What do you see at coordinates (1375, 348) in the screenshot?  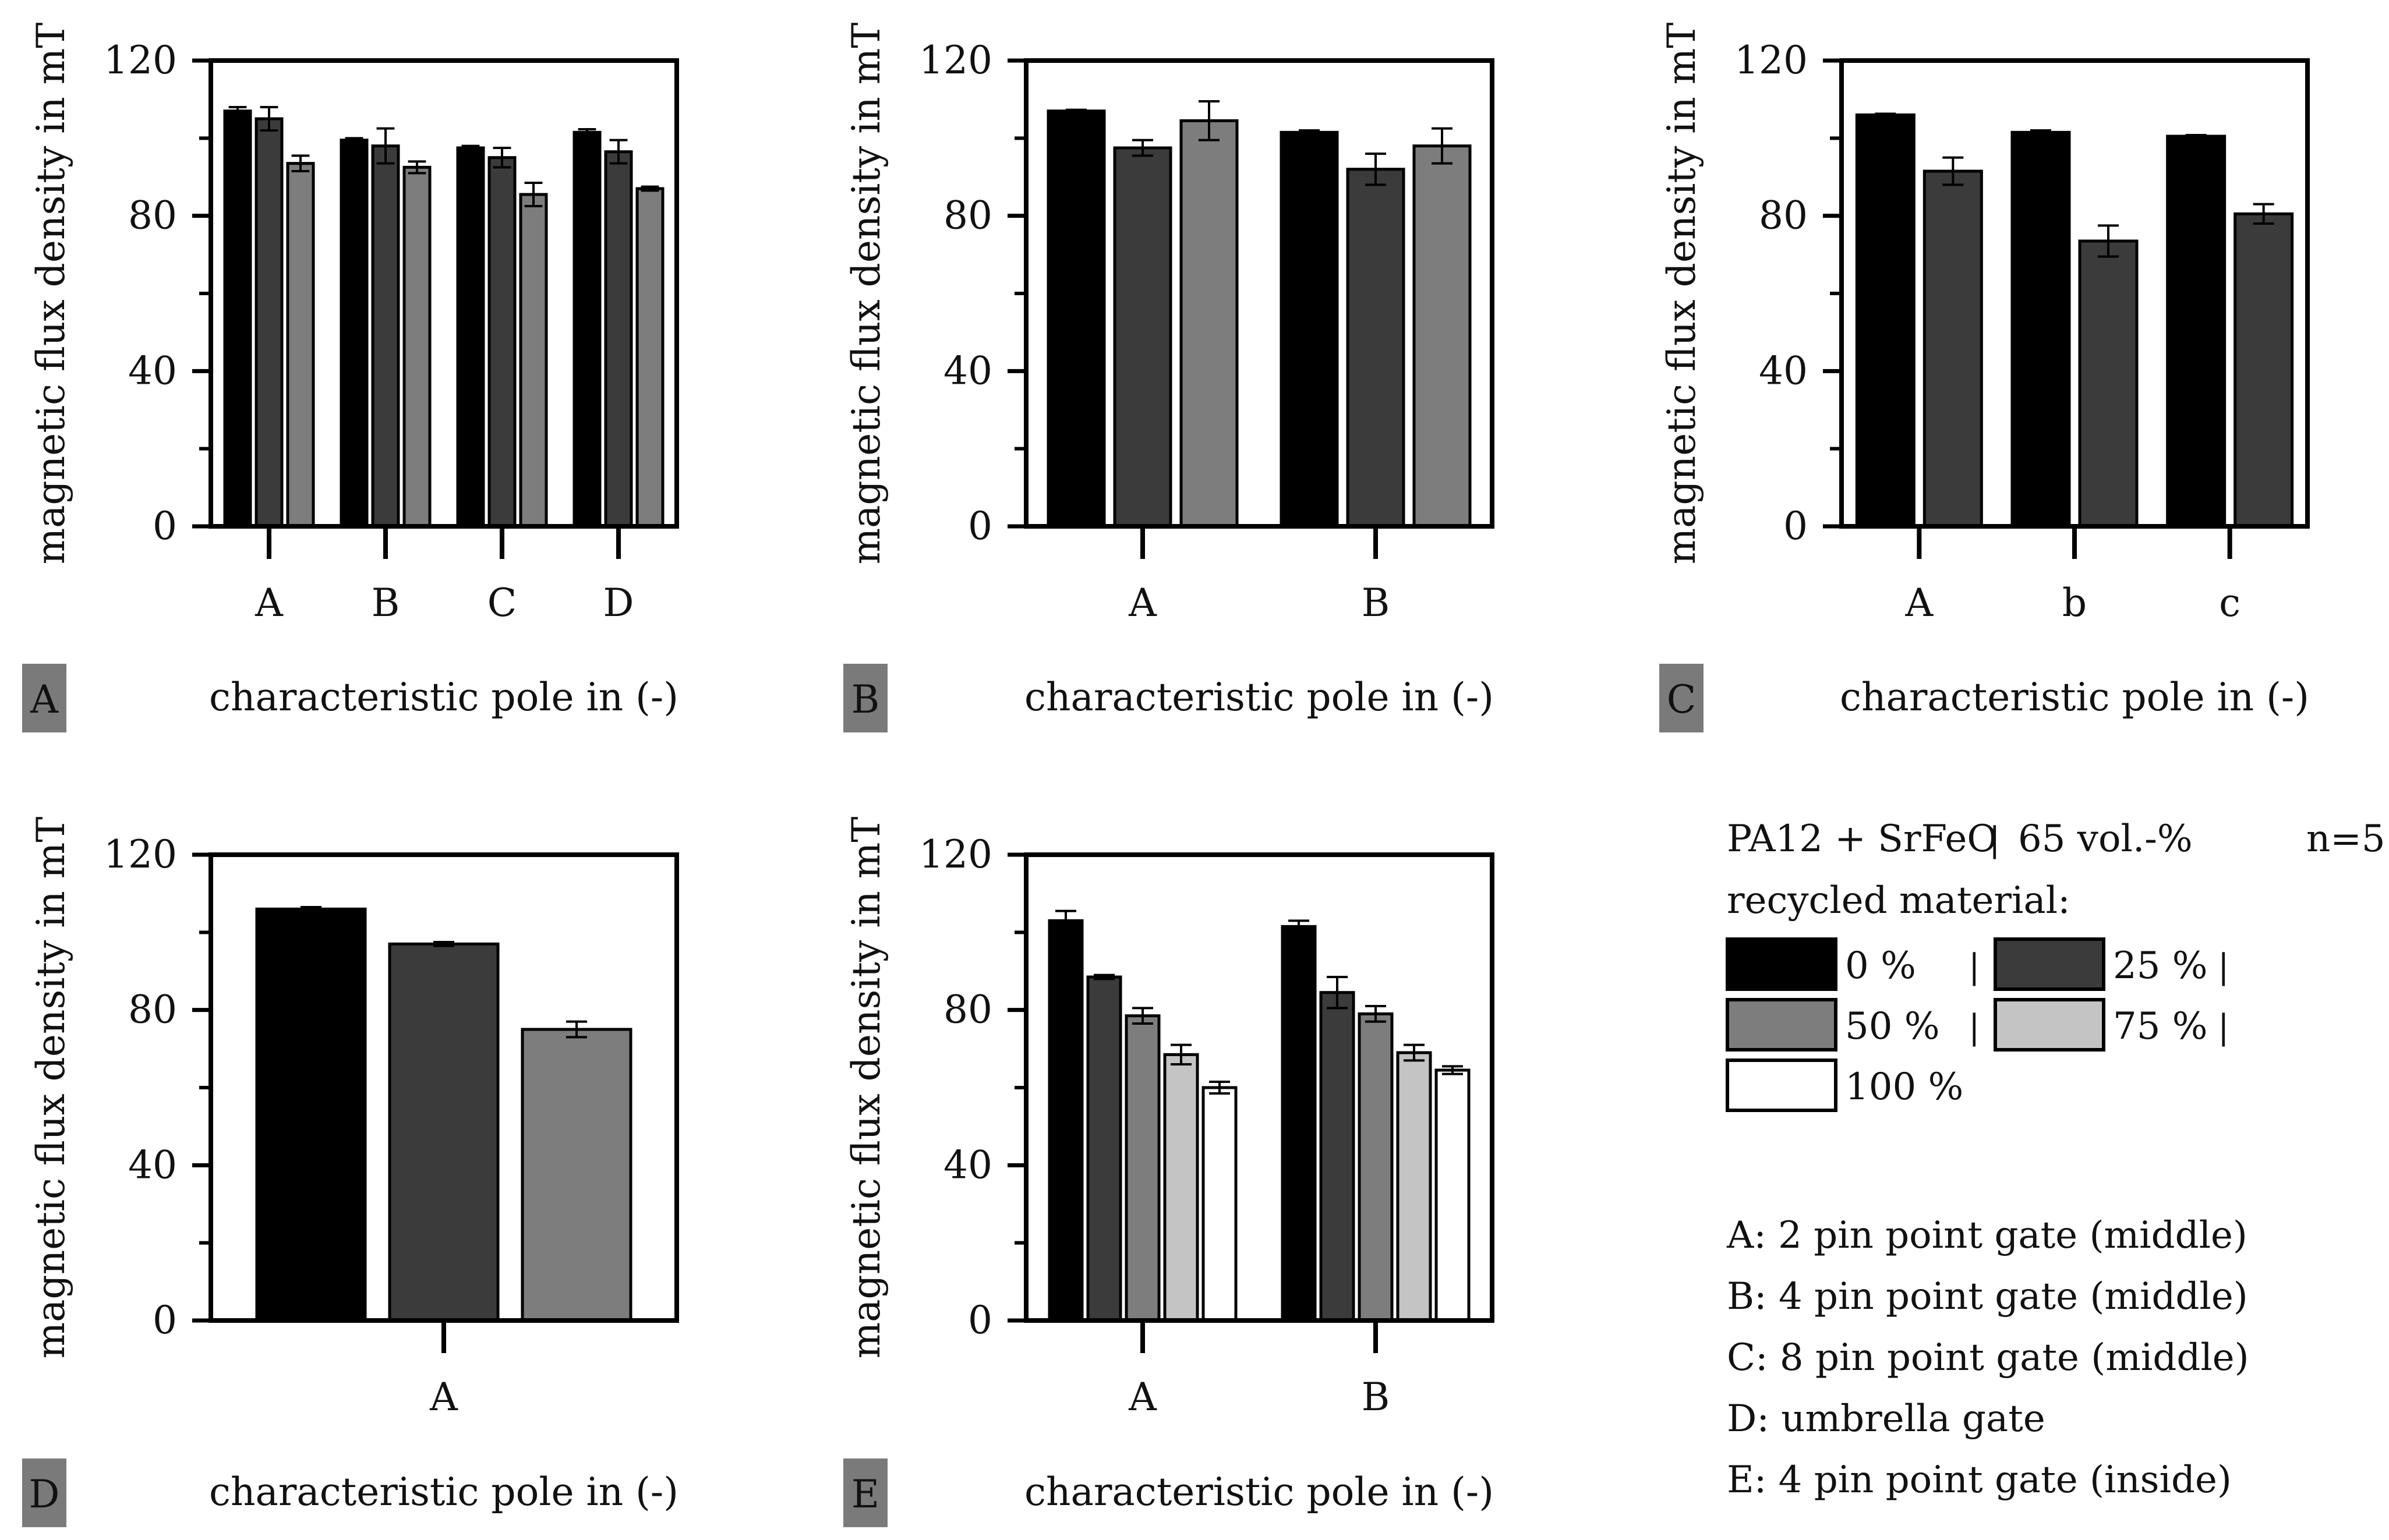 I see `bar-b-b-s1` at bounding box center [1375, 348].